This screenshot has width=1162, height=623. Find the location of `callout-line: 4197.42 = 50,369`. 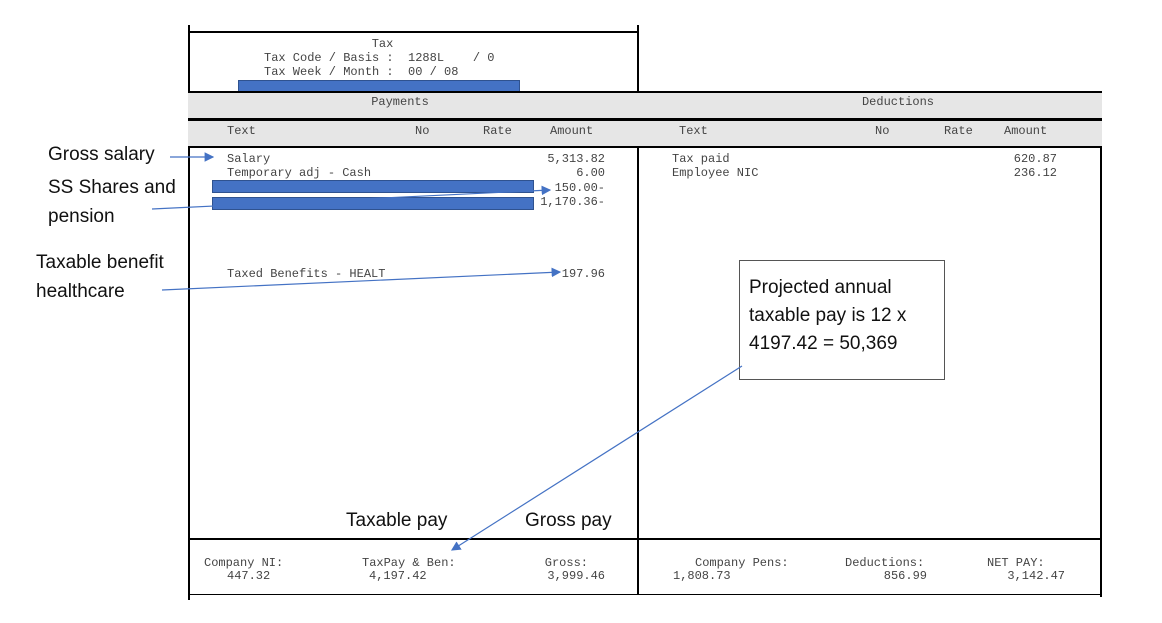

callout-line: 4197.42 = 50,369 is located at coordinates (823, 343).